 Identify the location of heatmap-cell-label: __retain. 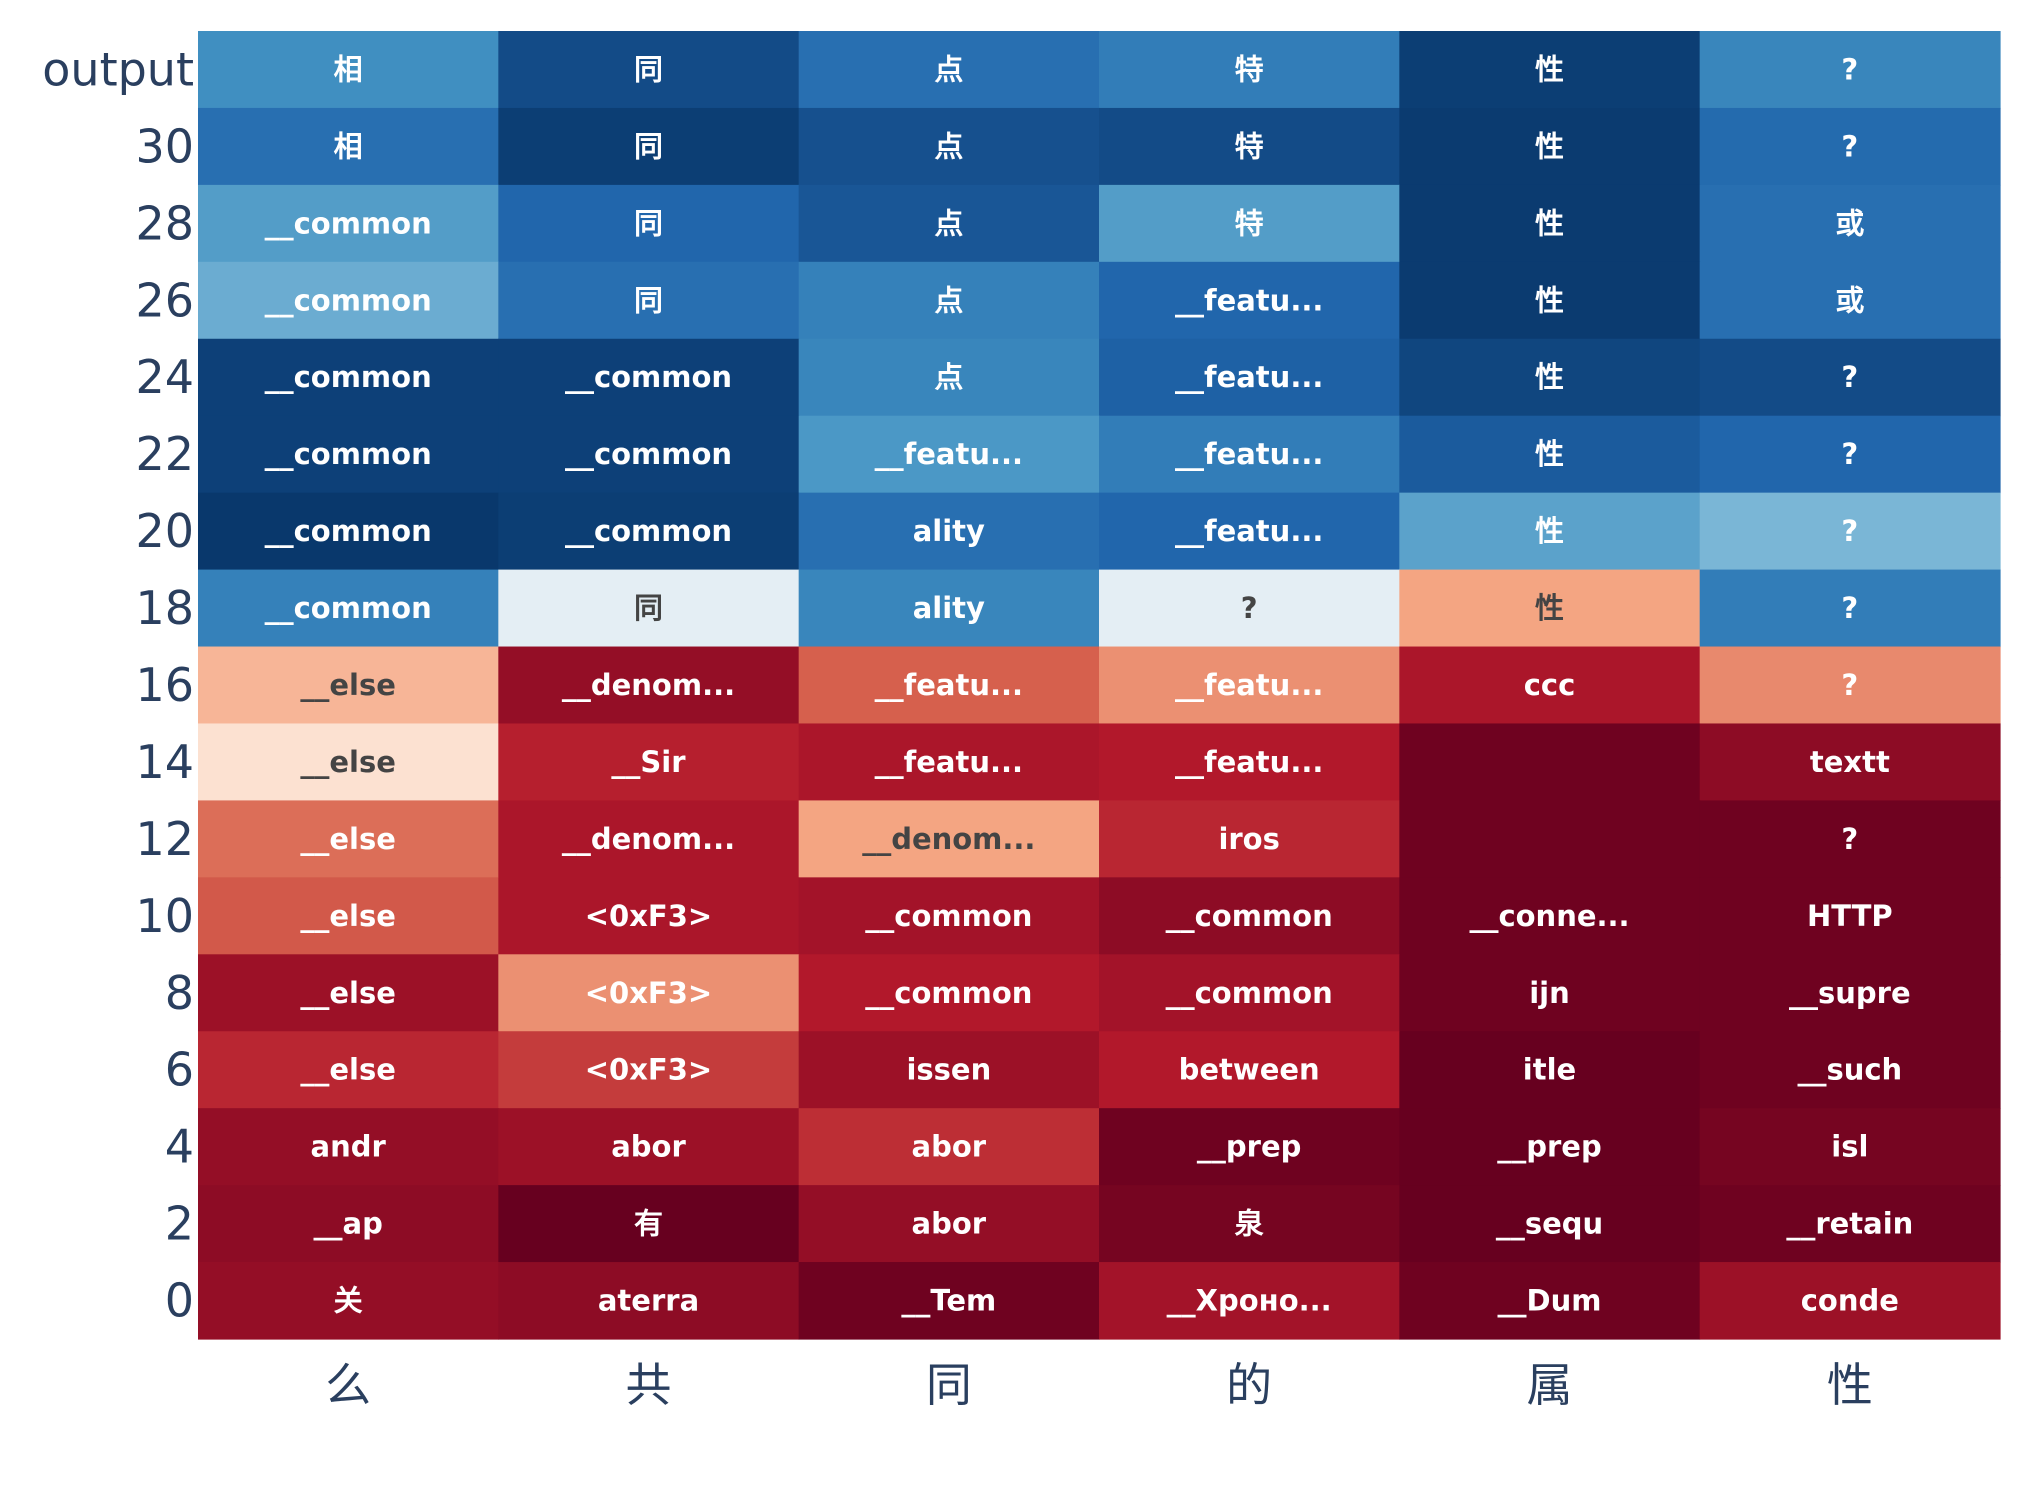
(1849, 1224).